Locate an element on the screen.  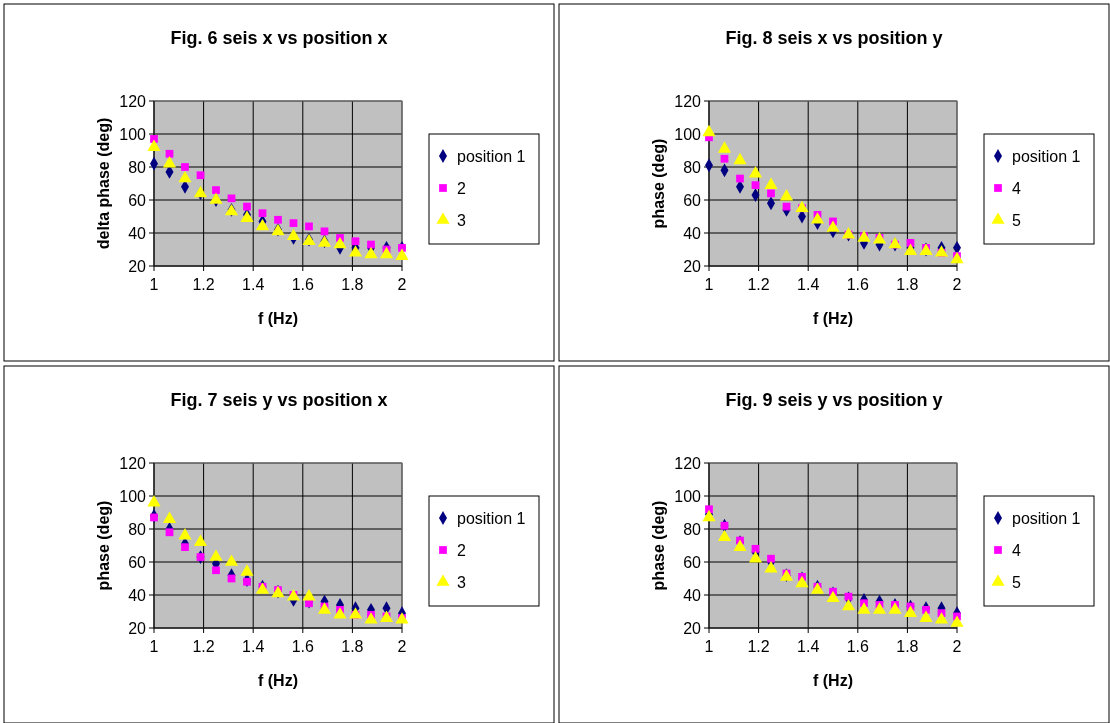
y-axis-title: delta phase (deg) is located at coordinates (103, 183).